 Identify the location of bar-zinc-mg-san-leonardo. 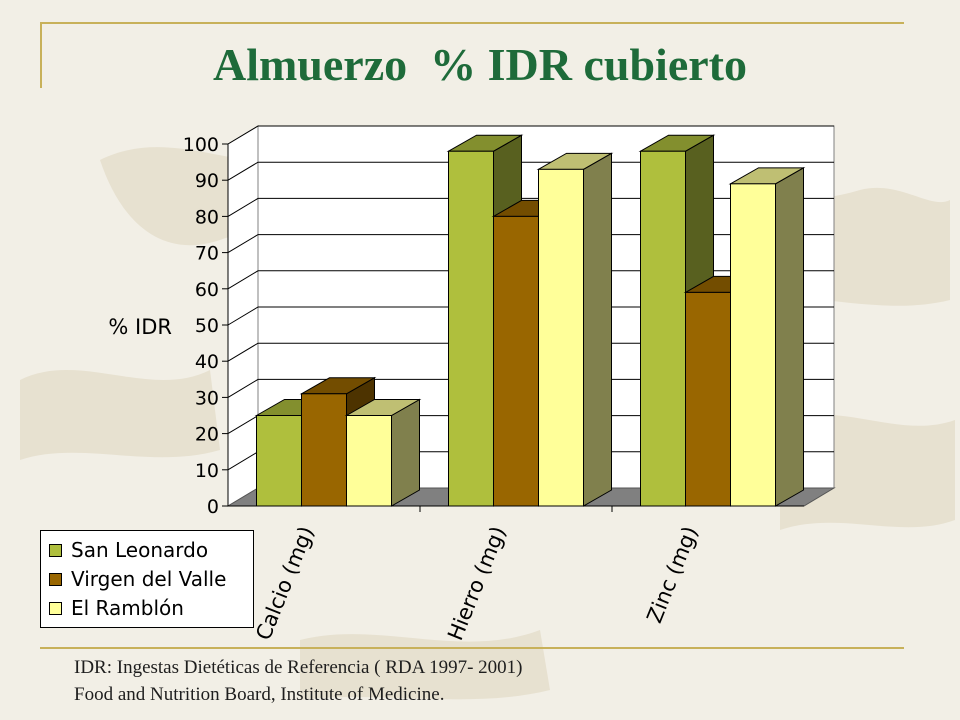
(663, 328).